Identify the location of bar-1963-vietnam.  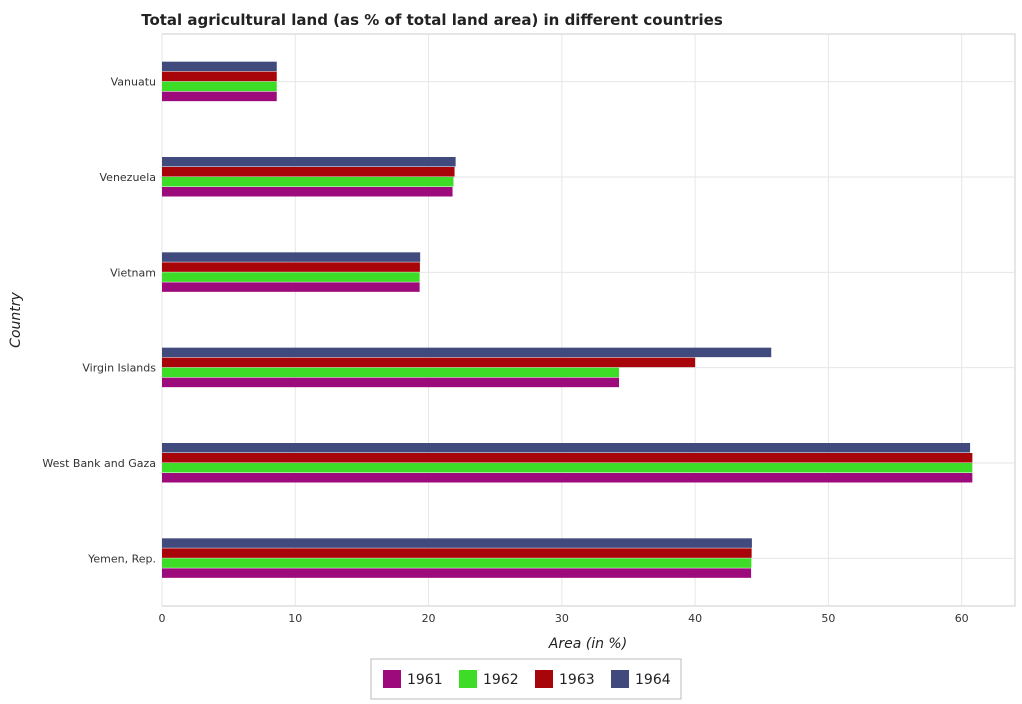
(291, 267).